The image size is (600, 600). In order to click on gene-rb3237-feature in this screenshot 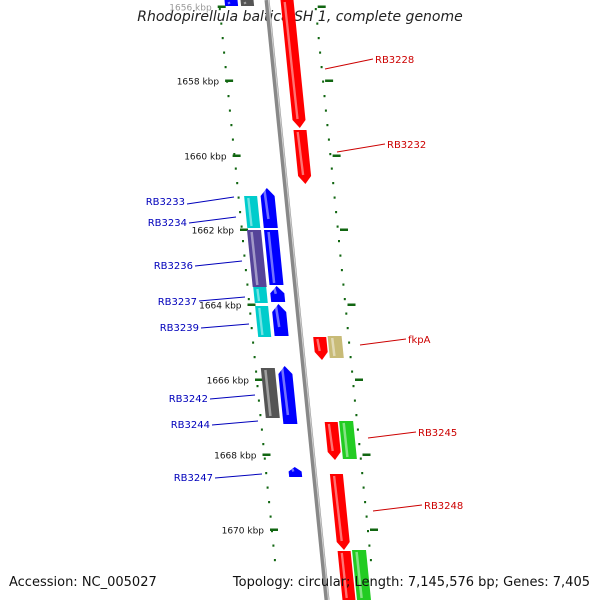, I will do `click(260, 295)`.